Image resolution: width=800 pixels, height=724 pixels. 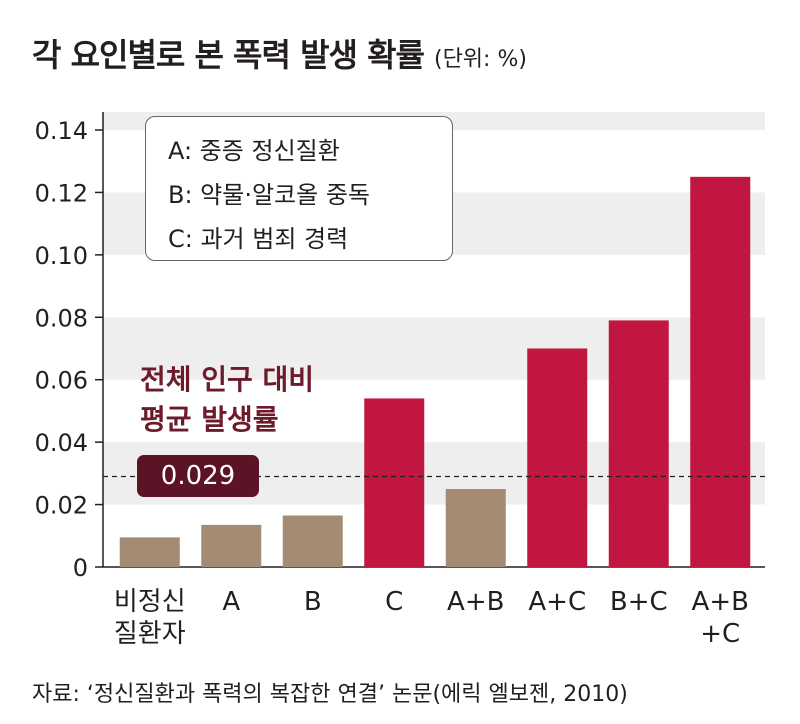 What do you see at coordinates (61, 256) in the screenshot?
I see `y-tick-label: 0.10` at bounding box center [61, 256].